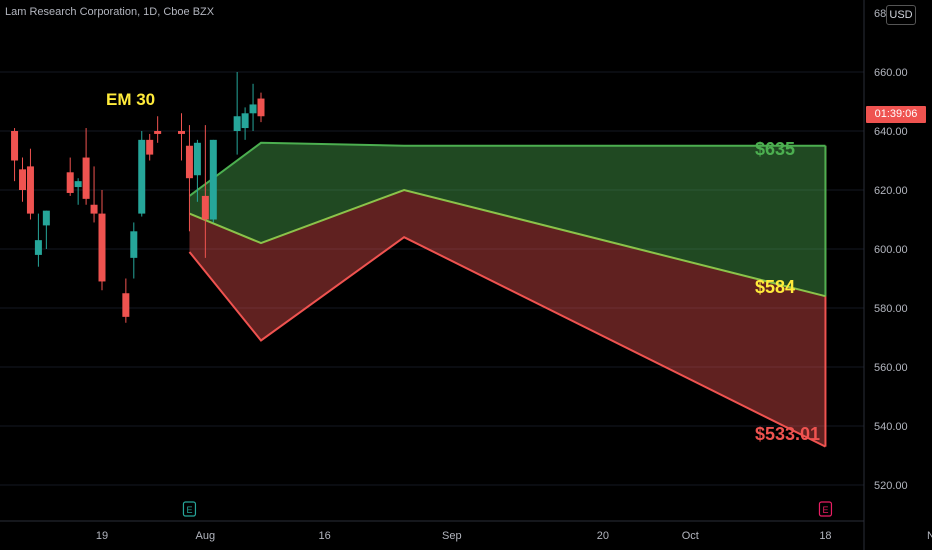 This screenshot has width=932, height=550. I want to click on time-tick-label: 19, so click(102, 536).